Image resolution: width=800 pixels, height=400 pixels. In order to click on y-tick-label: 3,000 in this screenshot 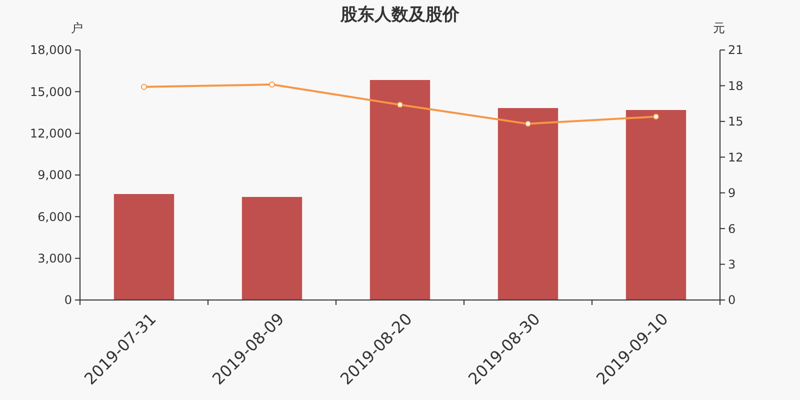, I will do `click(55, 259)`.